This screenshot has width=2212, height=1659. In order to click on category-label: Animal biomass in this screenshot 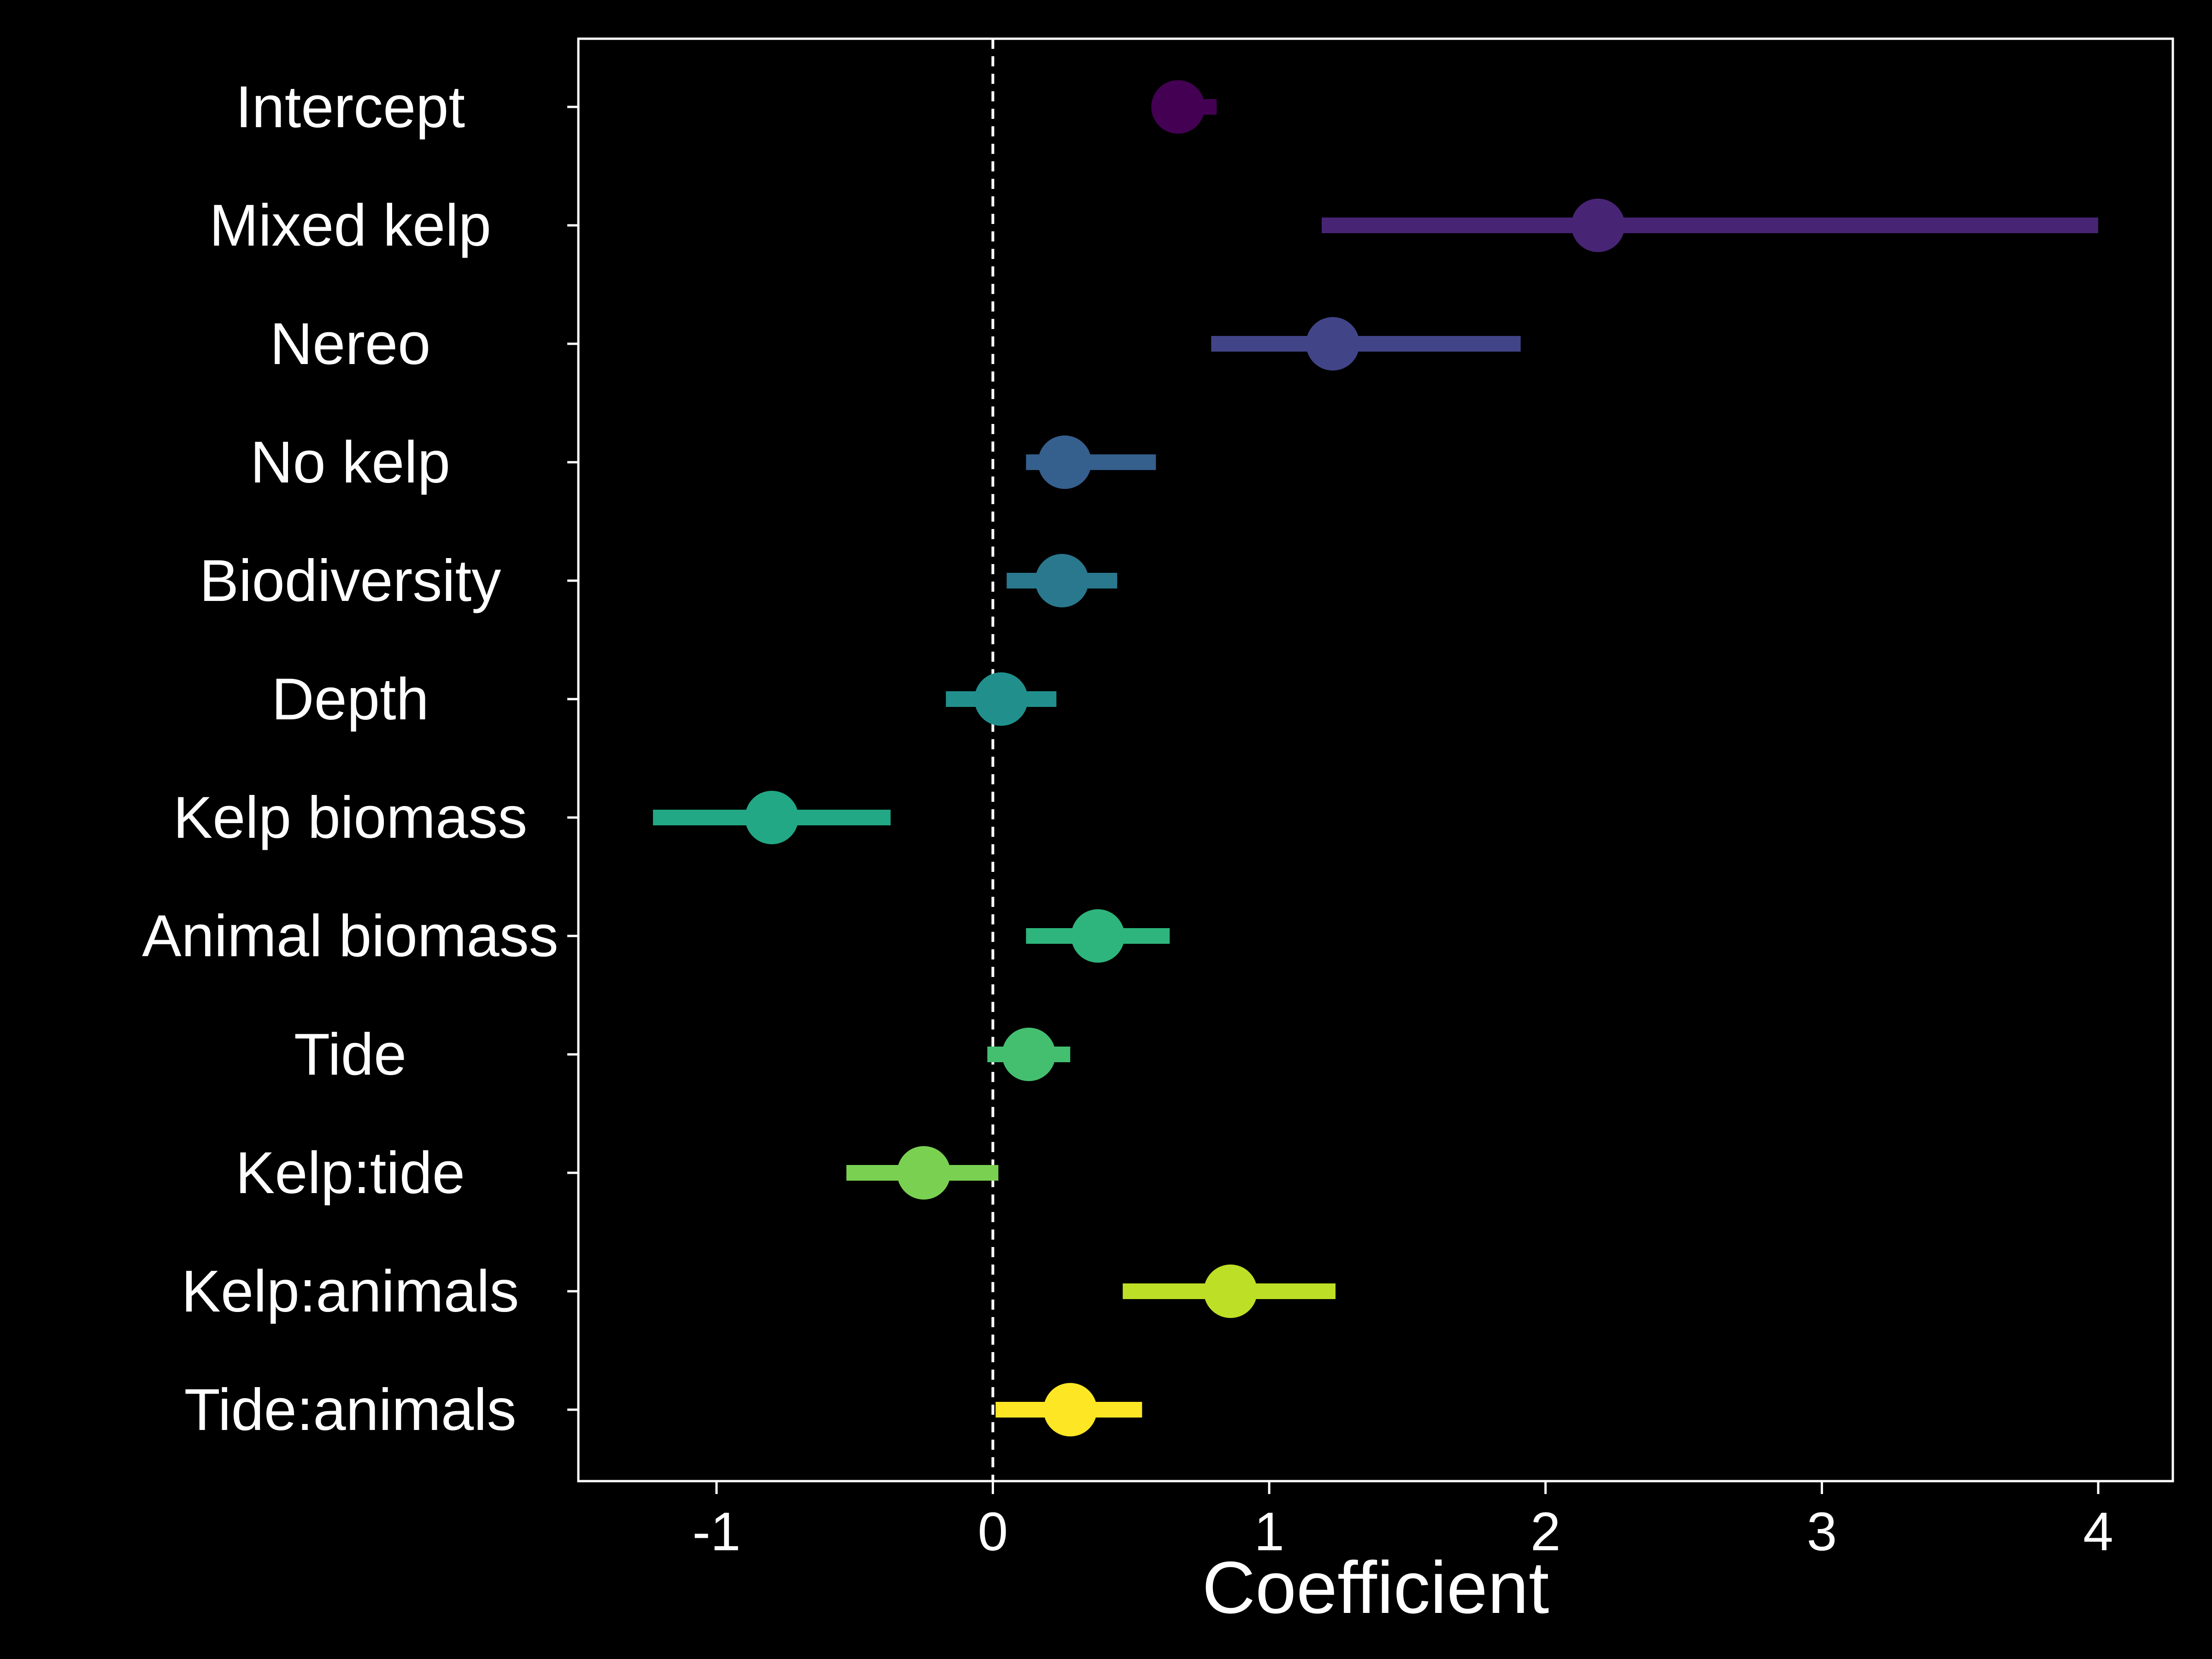, I will do `click(350, 936)`.